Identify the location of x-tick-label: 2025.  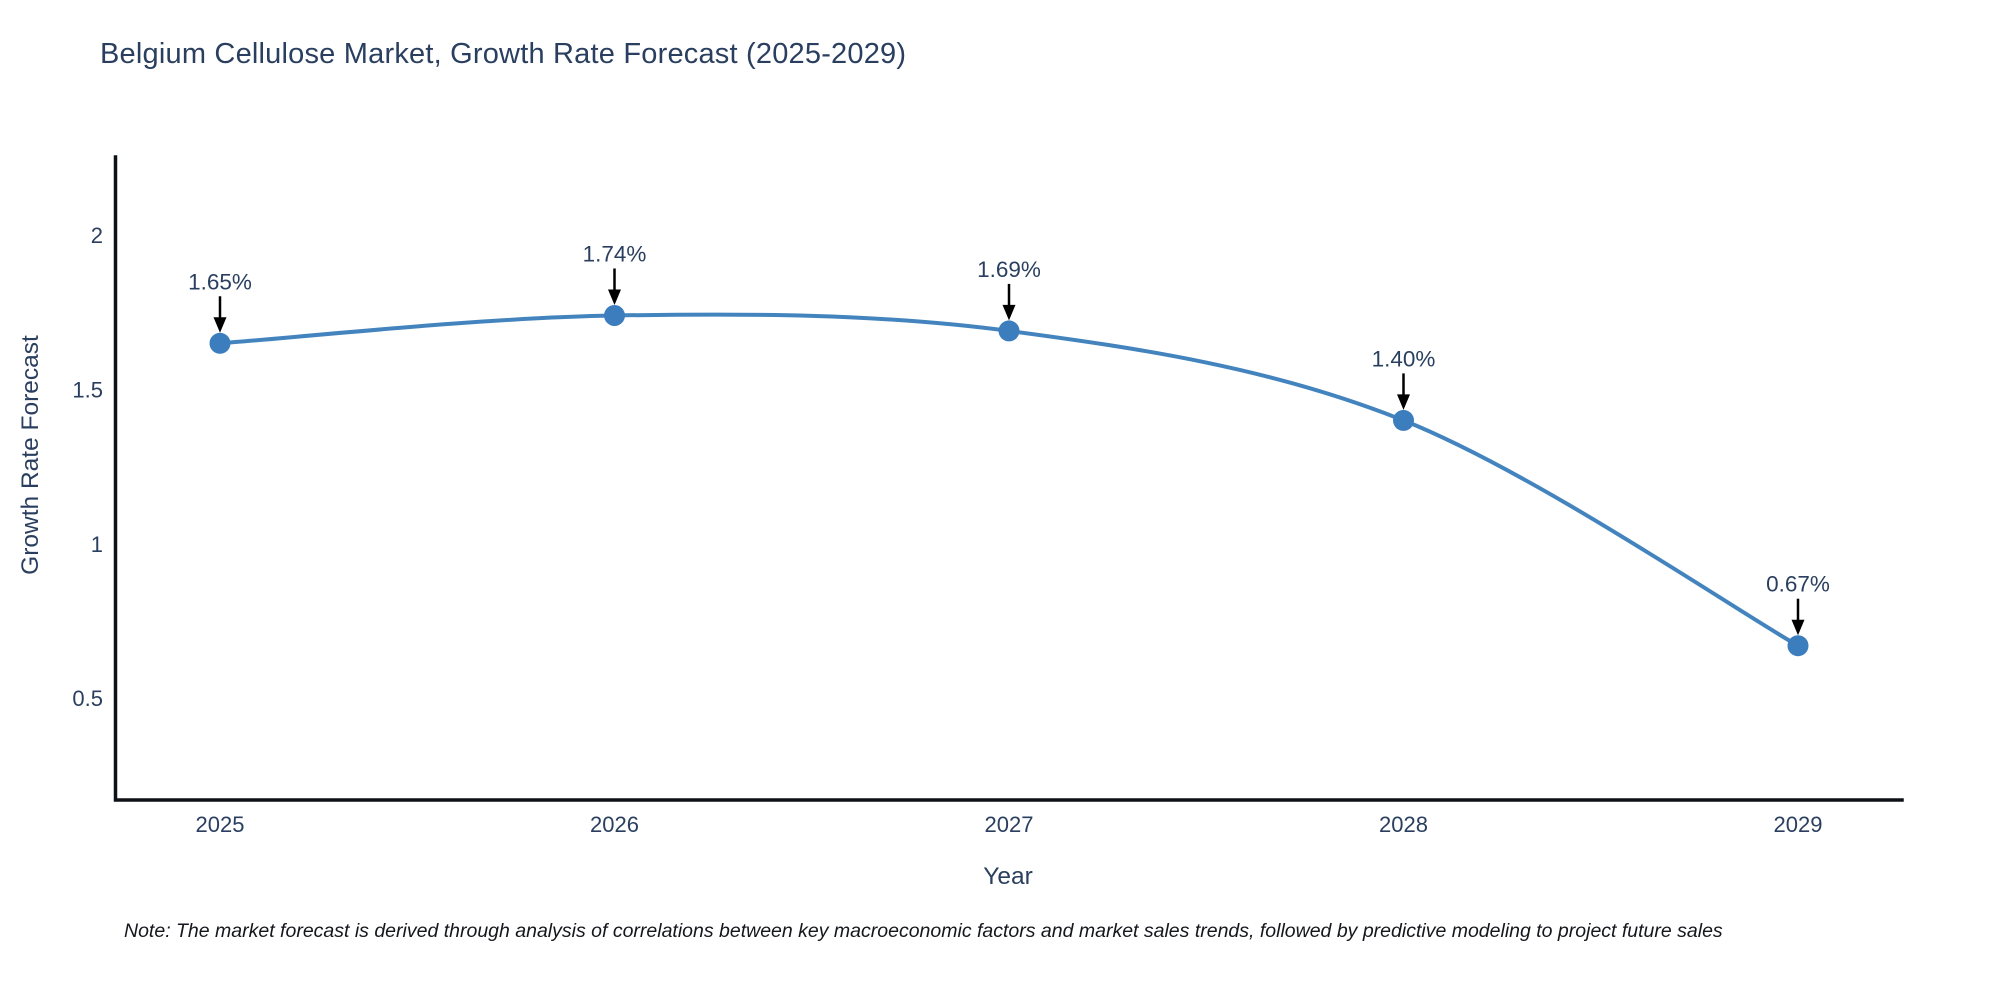
(220, 824).